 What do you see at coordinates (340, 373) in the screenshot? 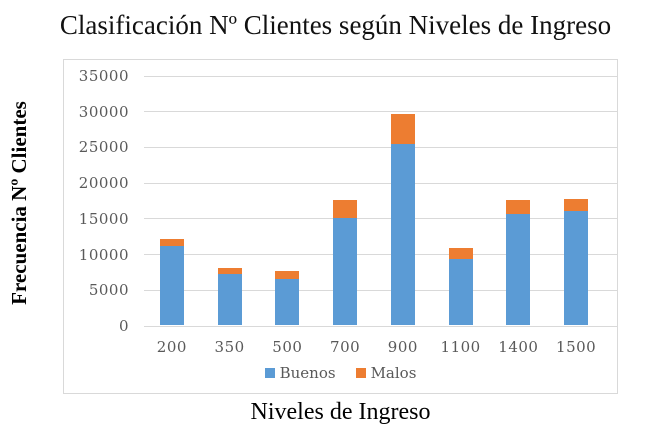
I see `legend: Buenos Malos` at bounding box center [340, 373].